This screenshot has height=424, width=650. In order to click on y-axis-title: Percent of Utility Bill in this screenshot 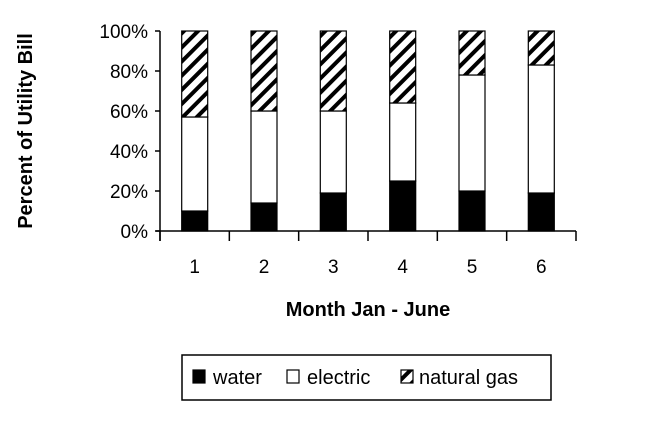, I will do `click(26, 131)`.